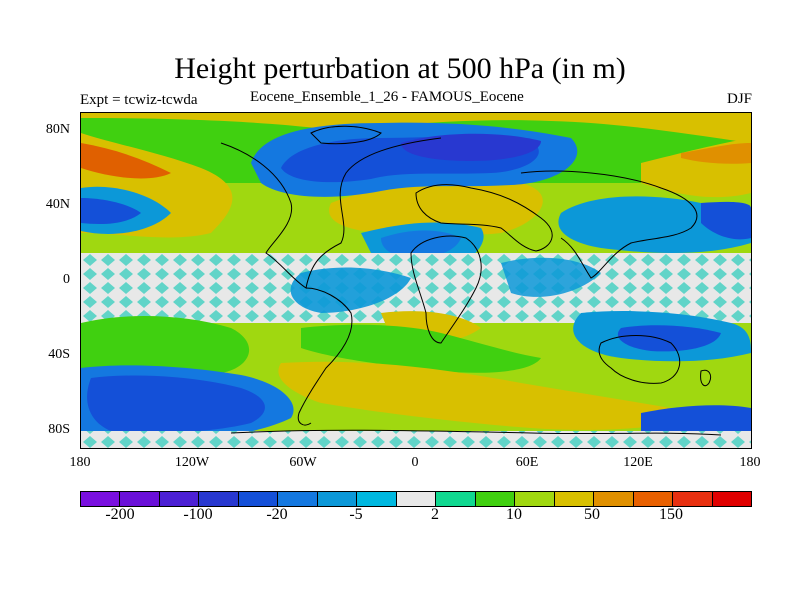 Image resolution: width=800 pixels, height=600 pixels. I want to click on lon-label-120w: 120W, so click(192, 462).